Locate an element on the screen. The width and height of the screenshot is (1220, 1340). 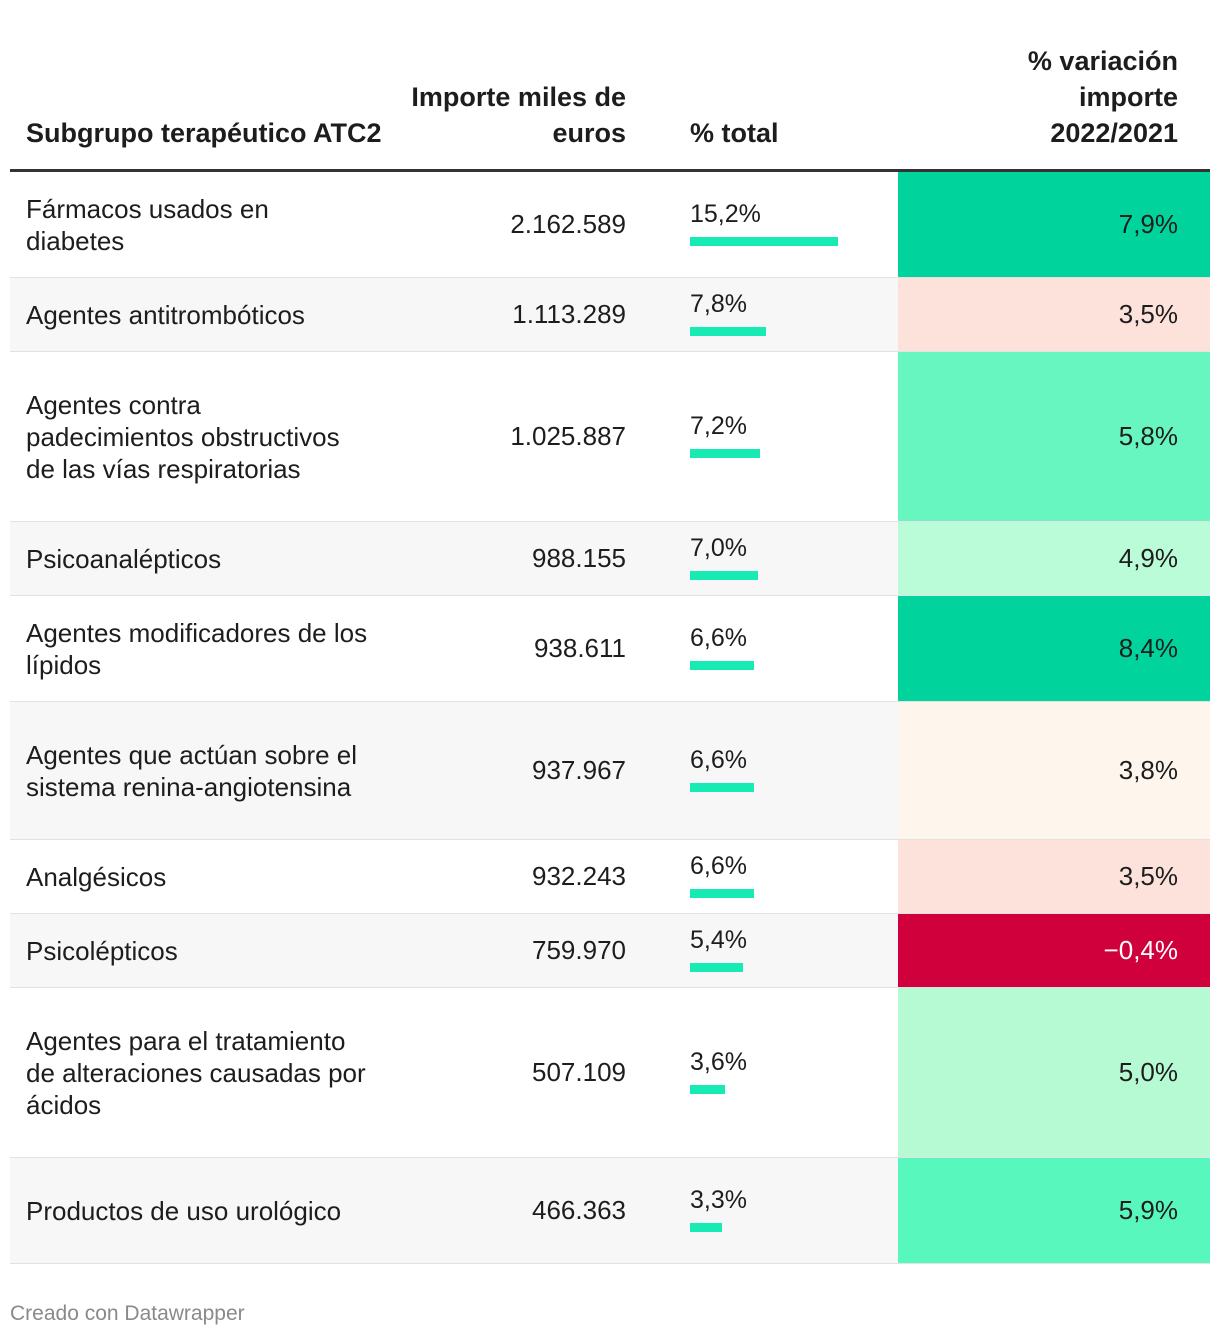
cell-subgrupo: Psicoanalépticos is located at coordinates (124, 558).